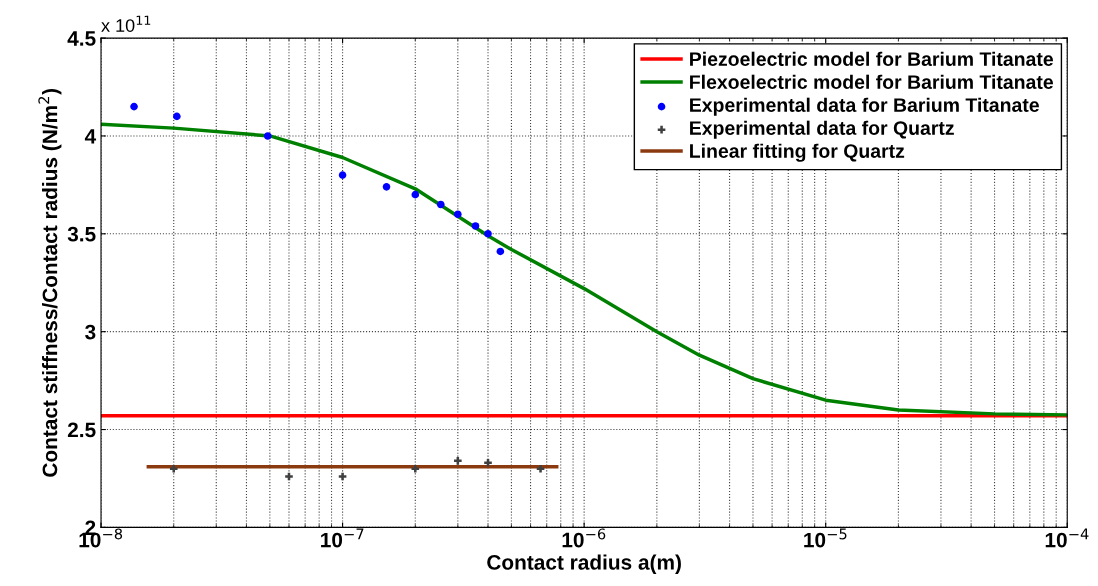  I want to click on y-tick-label: 2.5, so click(81, 430).